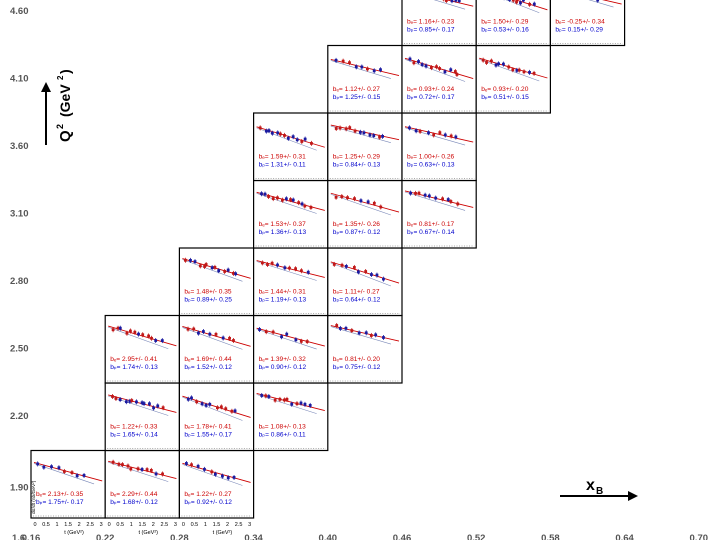 This screenshot has width=720, height=540. Describe the element at coordinates (208, 367) in the screenshot. I see `fit-label-b2: bₚ= 1.52+/- 0.12` at that location.